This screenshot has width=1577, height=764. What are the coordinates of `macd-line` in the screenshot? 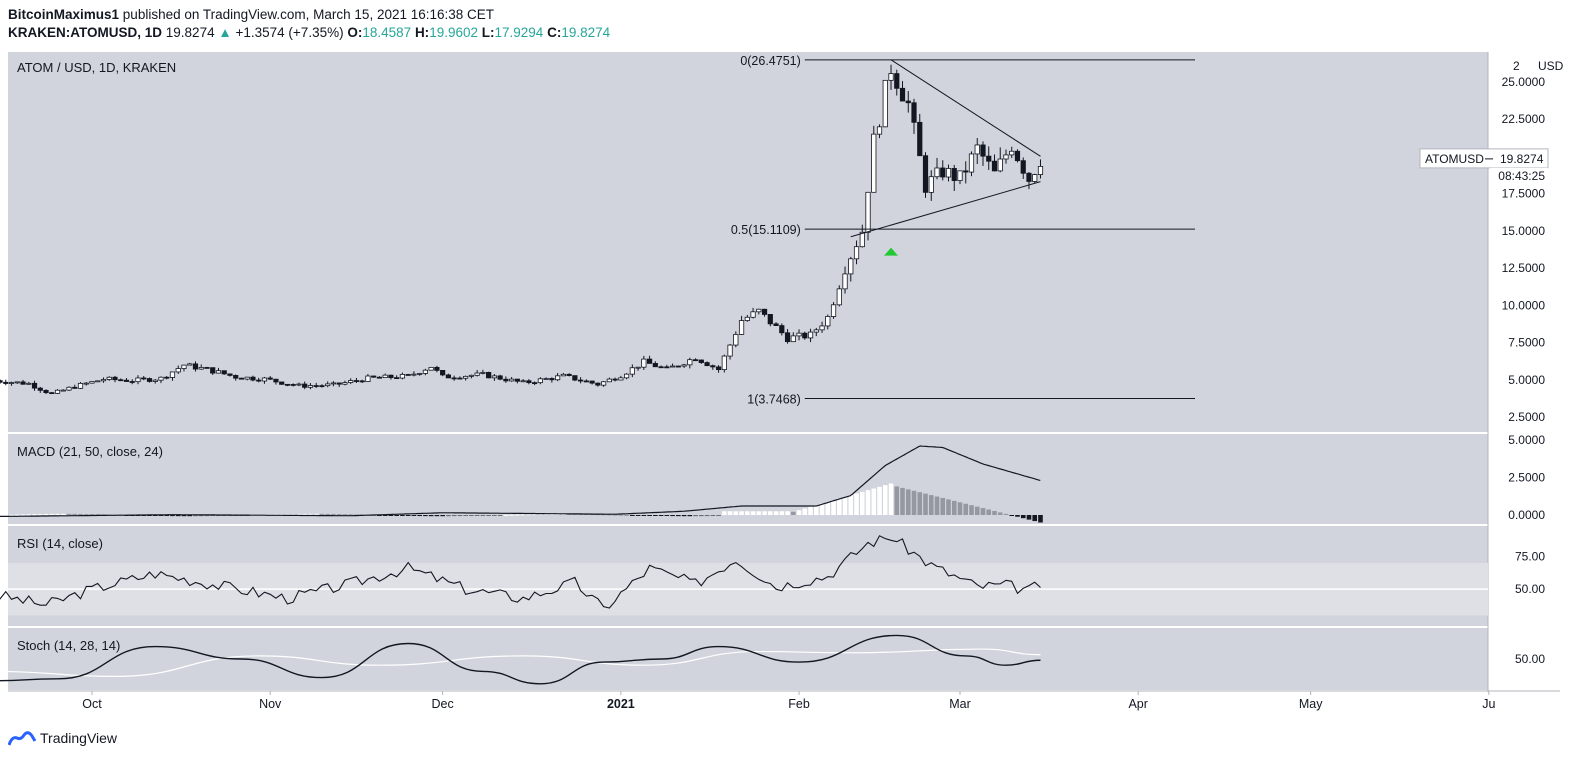 It's located at (520, 481).